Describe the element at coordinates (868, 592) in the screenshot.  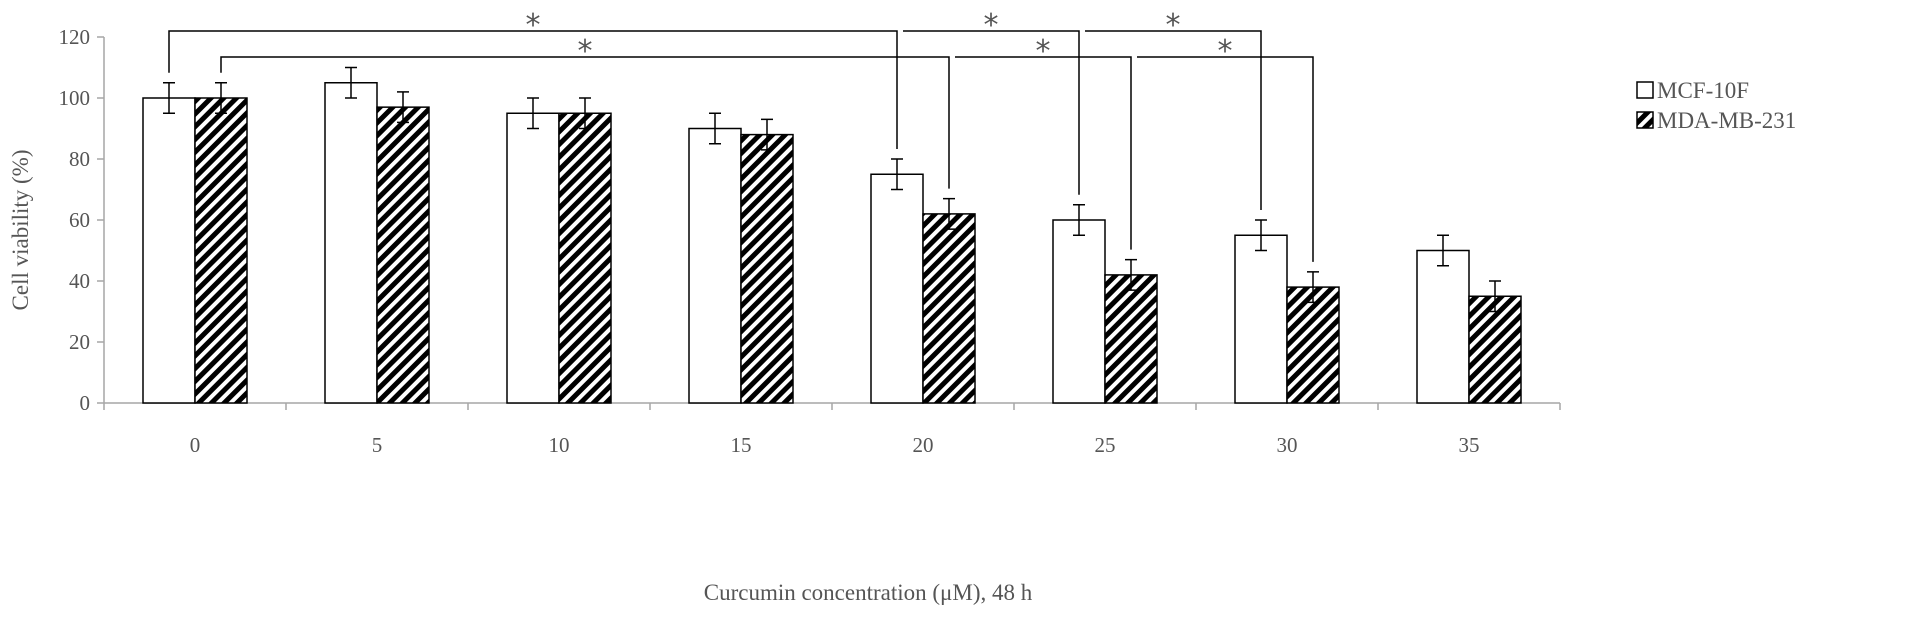
I see `x-axis-title: Curcumin concentration (μM), 48 h` at that location.